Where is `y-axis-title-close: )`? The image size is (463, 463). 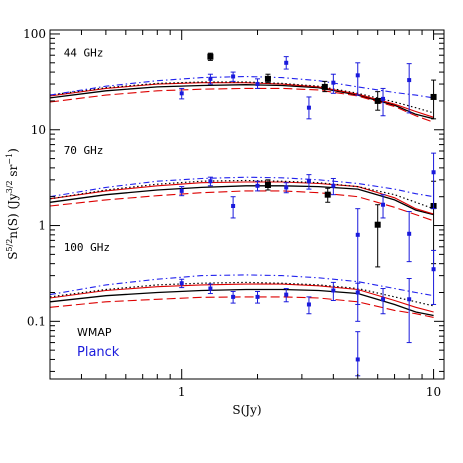 y-axis-title-close: ) is located at coordinates (13, 150).